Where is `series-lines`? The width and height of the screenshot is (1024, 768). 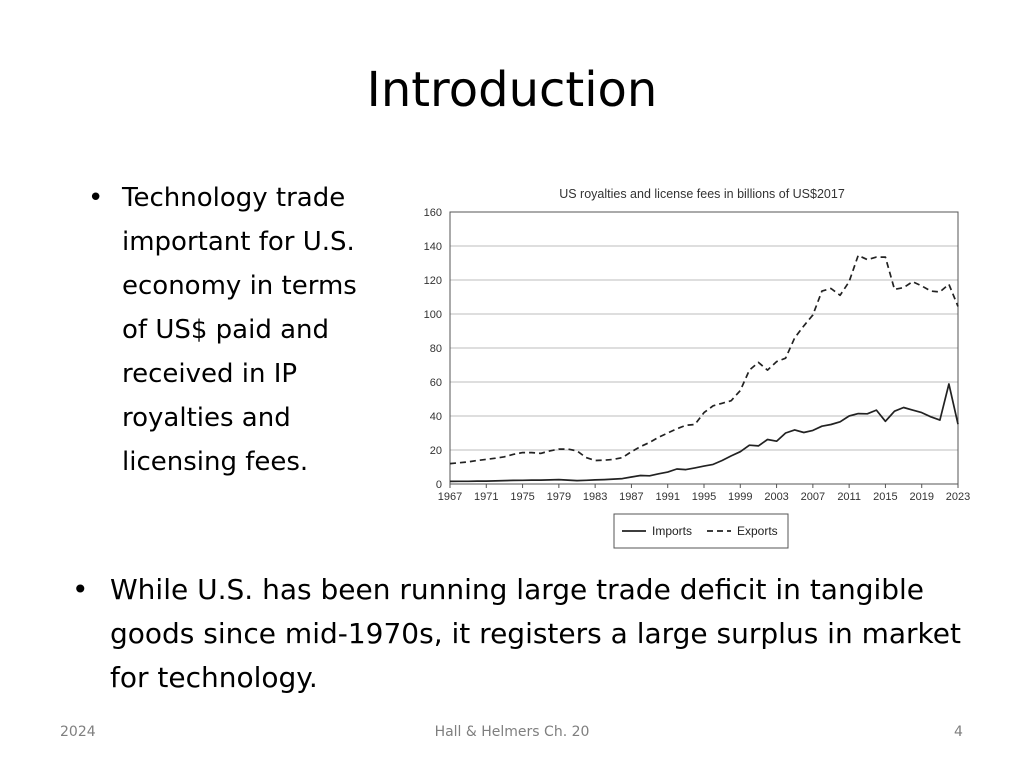 series-lines is located at coordinates (704, 368).